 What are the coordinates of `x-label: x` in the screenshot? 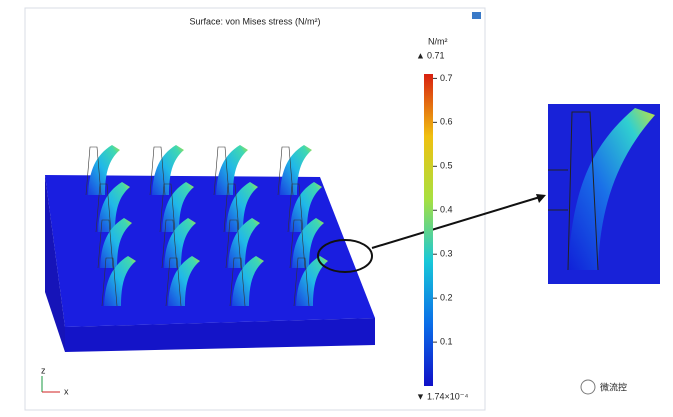 It's located at (66, 391).